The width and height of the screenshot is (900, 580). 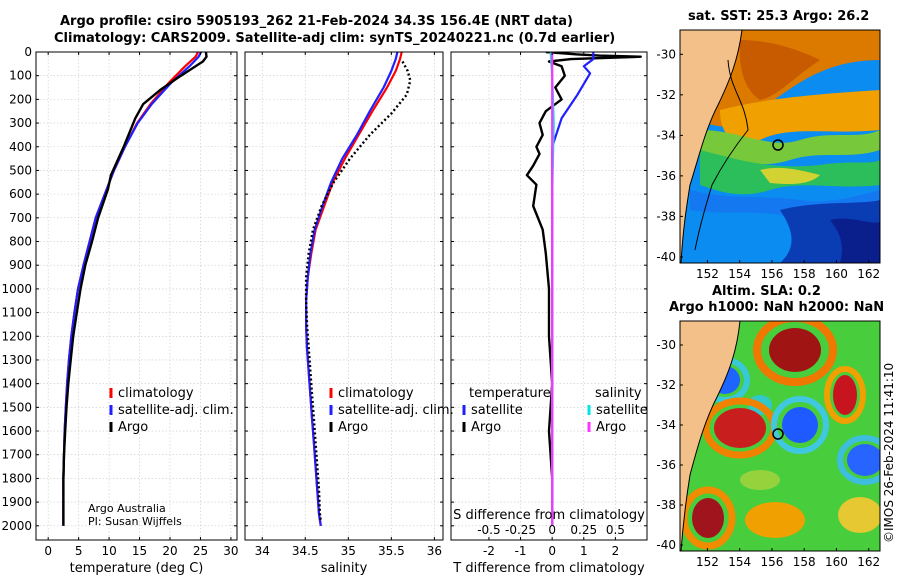 What do you see at coordinates (584, 551) in the screenshot?
I see `x-tick-label: 1` at bounding box center [584, 551].